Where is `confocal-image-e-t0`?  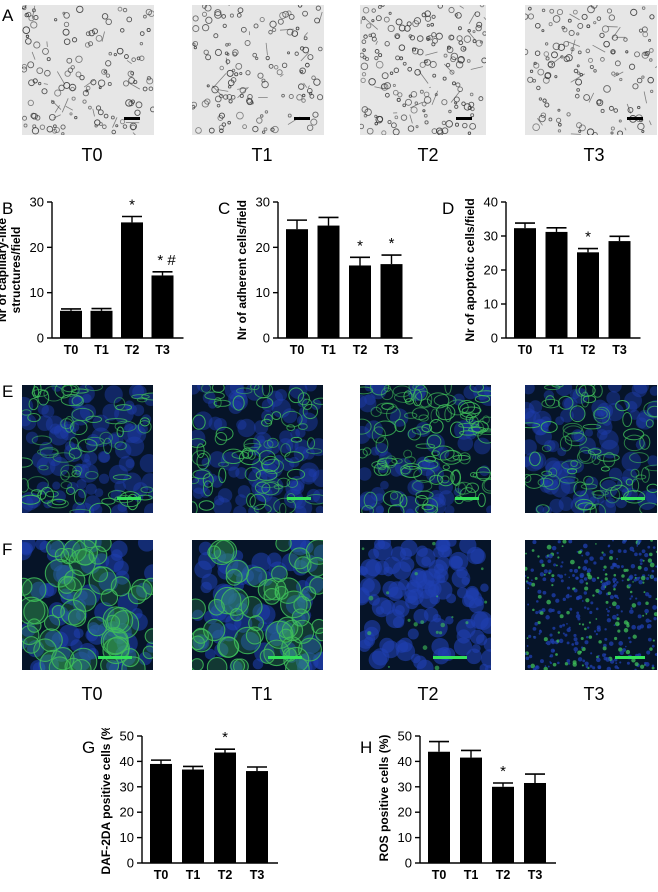 confocal-image-e-t0 is located at coordinates (87, 449).